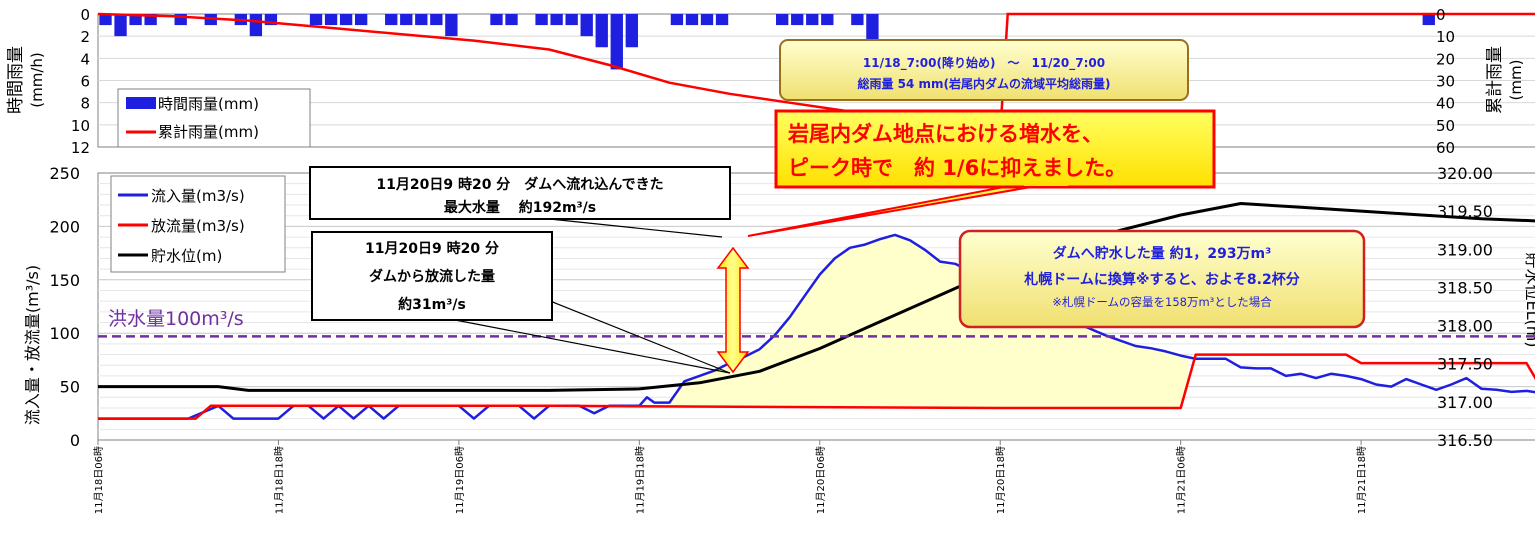 Image resolution: width=1535 pixels, height=541 pixels. I want to click on rain-right-tick-label: 40, so click(1445, 104).